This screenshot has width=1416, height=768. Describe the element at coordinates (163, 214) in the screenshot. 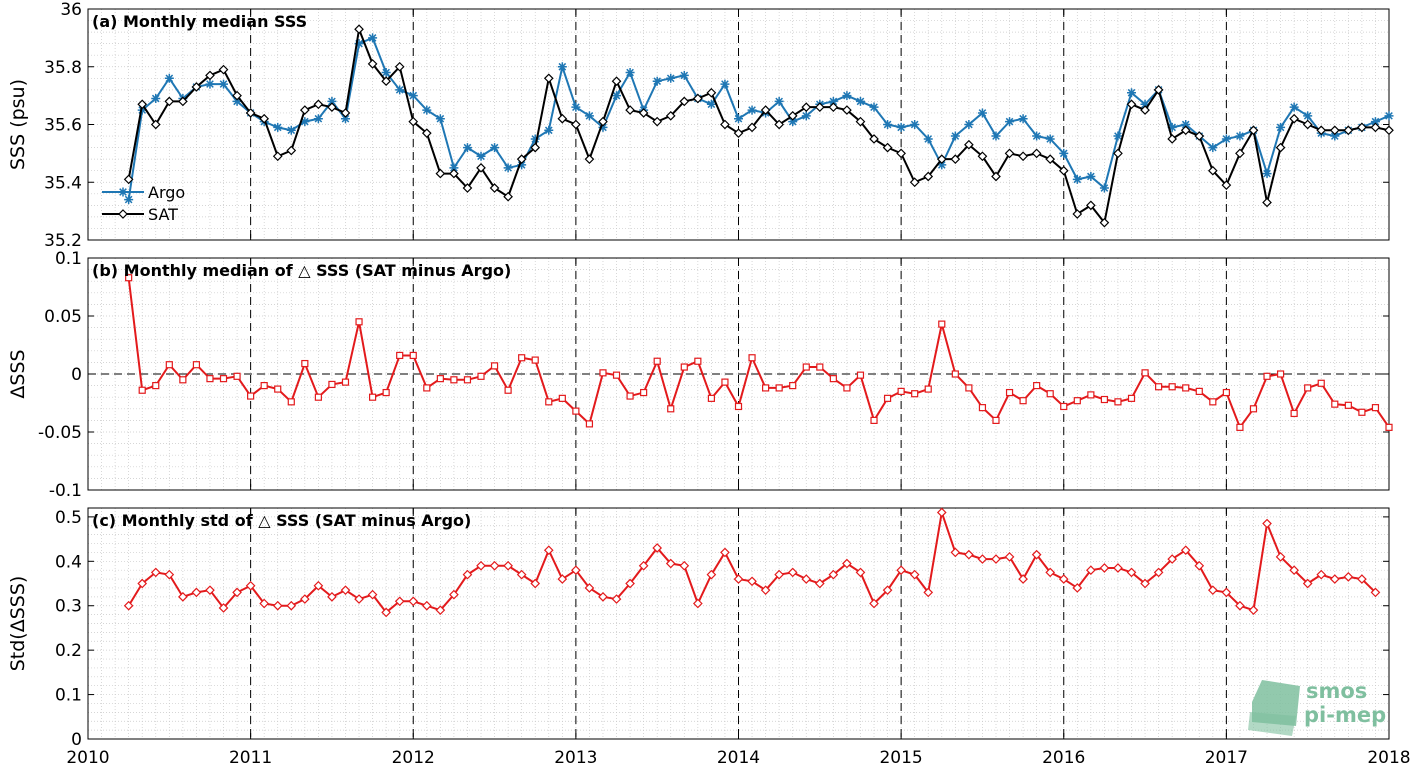

I see `legend-sat-label: SAT` at that location.